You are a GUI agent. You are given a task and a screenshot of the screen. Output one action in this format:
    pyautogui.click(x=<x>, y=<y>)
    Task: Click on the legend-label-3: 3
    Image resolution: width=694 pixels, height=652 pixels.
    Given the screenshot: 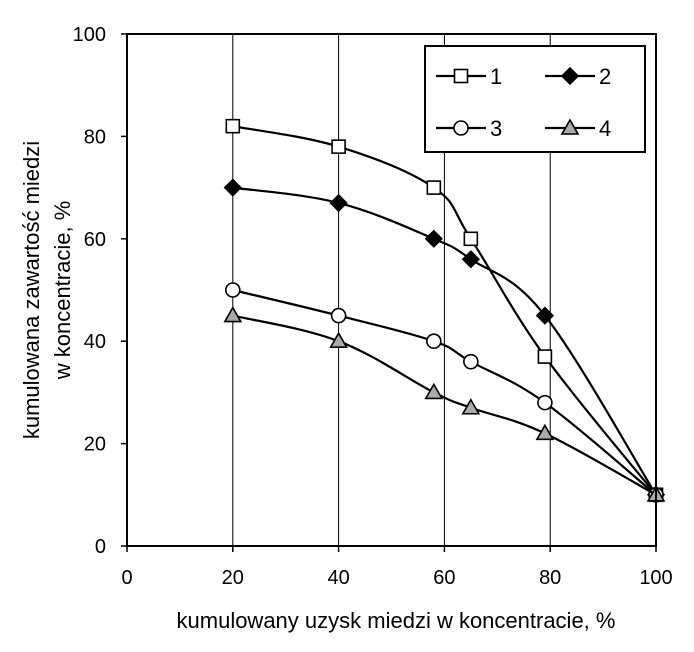 What is the action you would take?
    pyautogui.click(x=496, y=128)
    